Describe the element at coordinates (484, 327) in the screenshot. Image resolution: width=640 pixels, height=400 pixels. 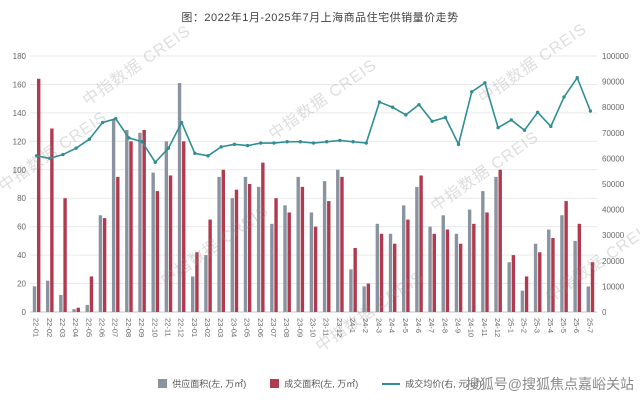
I see `svg-text: 24-11` at that location.